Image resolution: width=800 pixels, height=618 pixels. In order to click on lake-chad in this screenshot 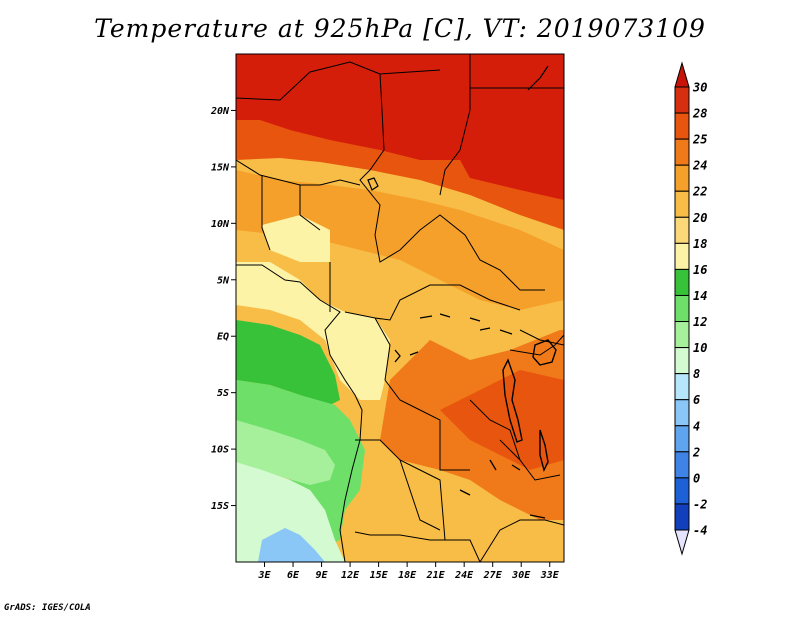, I will do `click(373, 184)`.